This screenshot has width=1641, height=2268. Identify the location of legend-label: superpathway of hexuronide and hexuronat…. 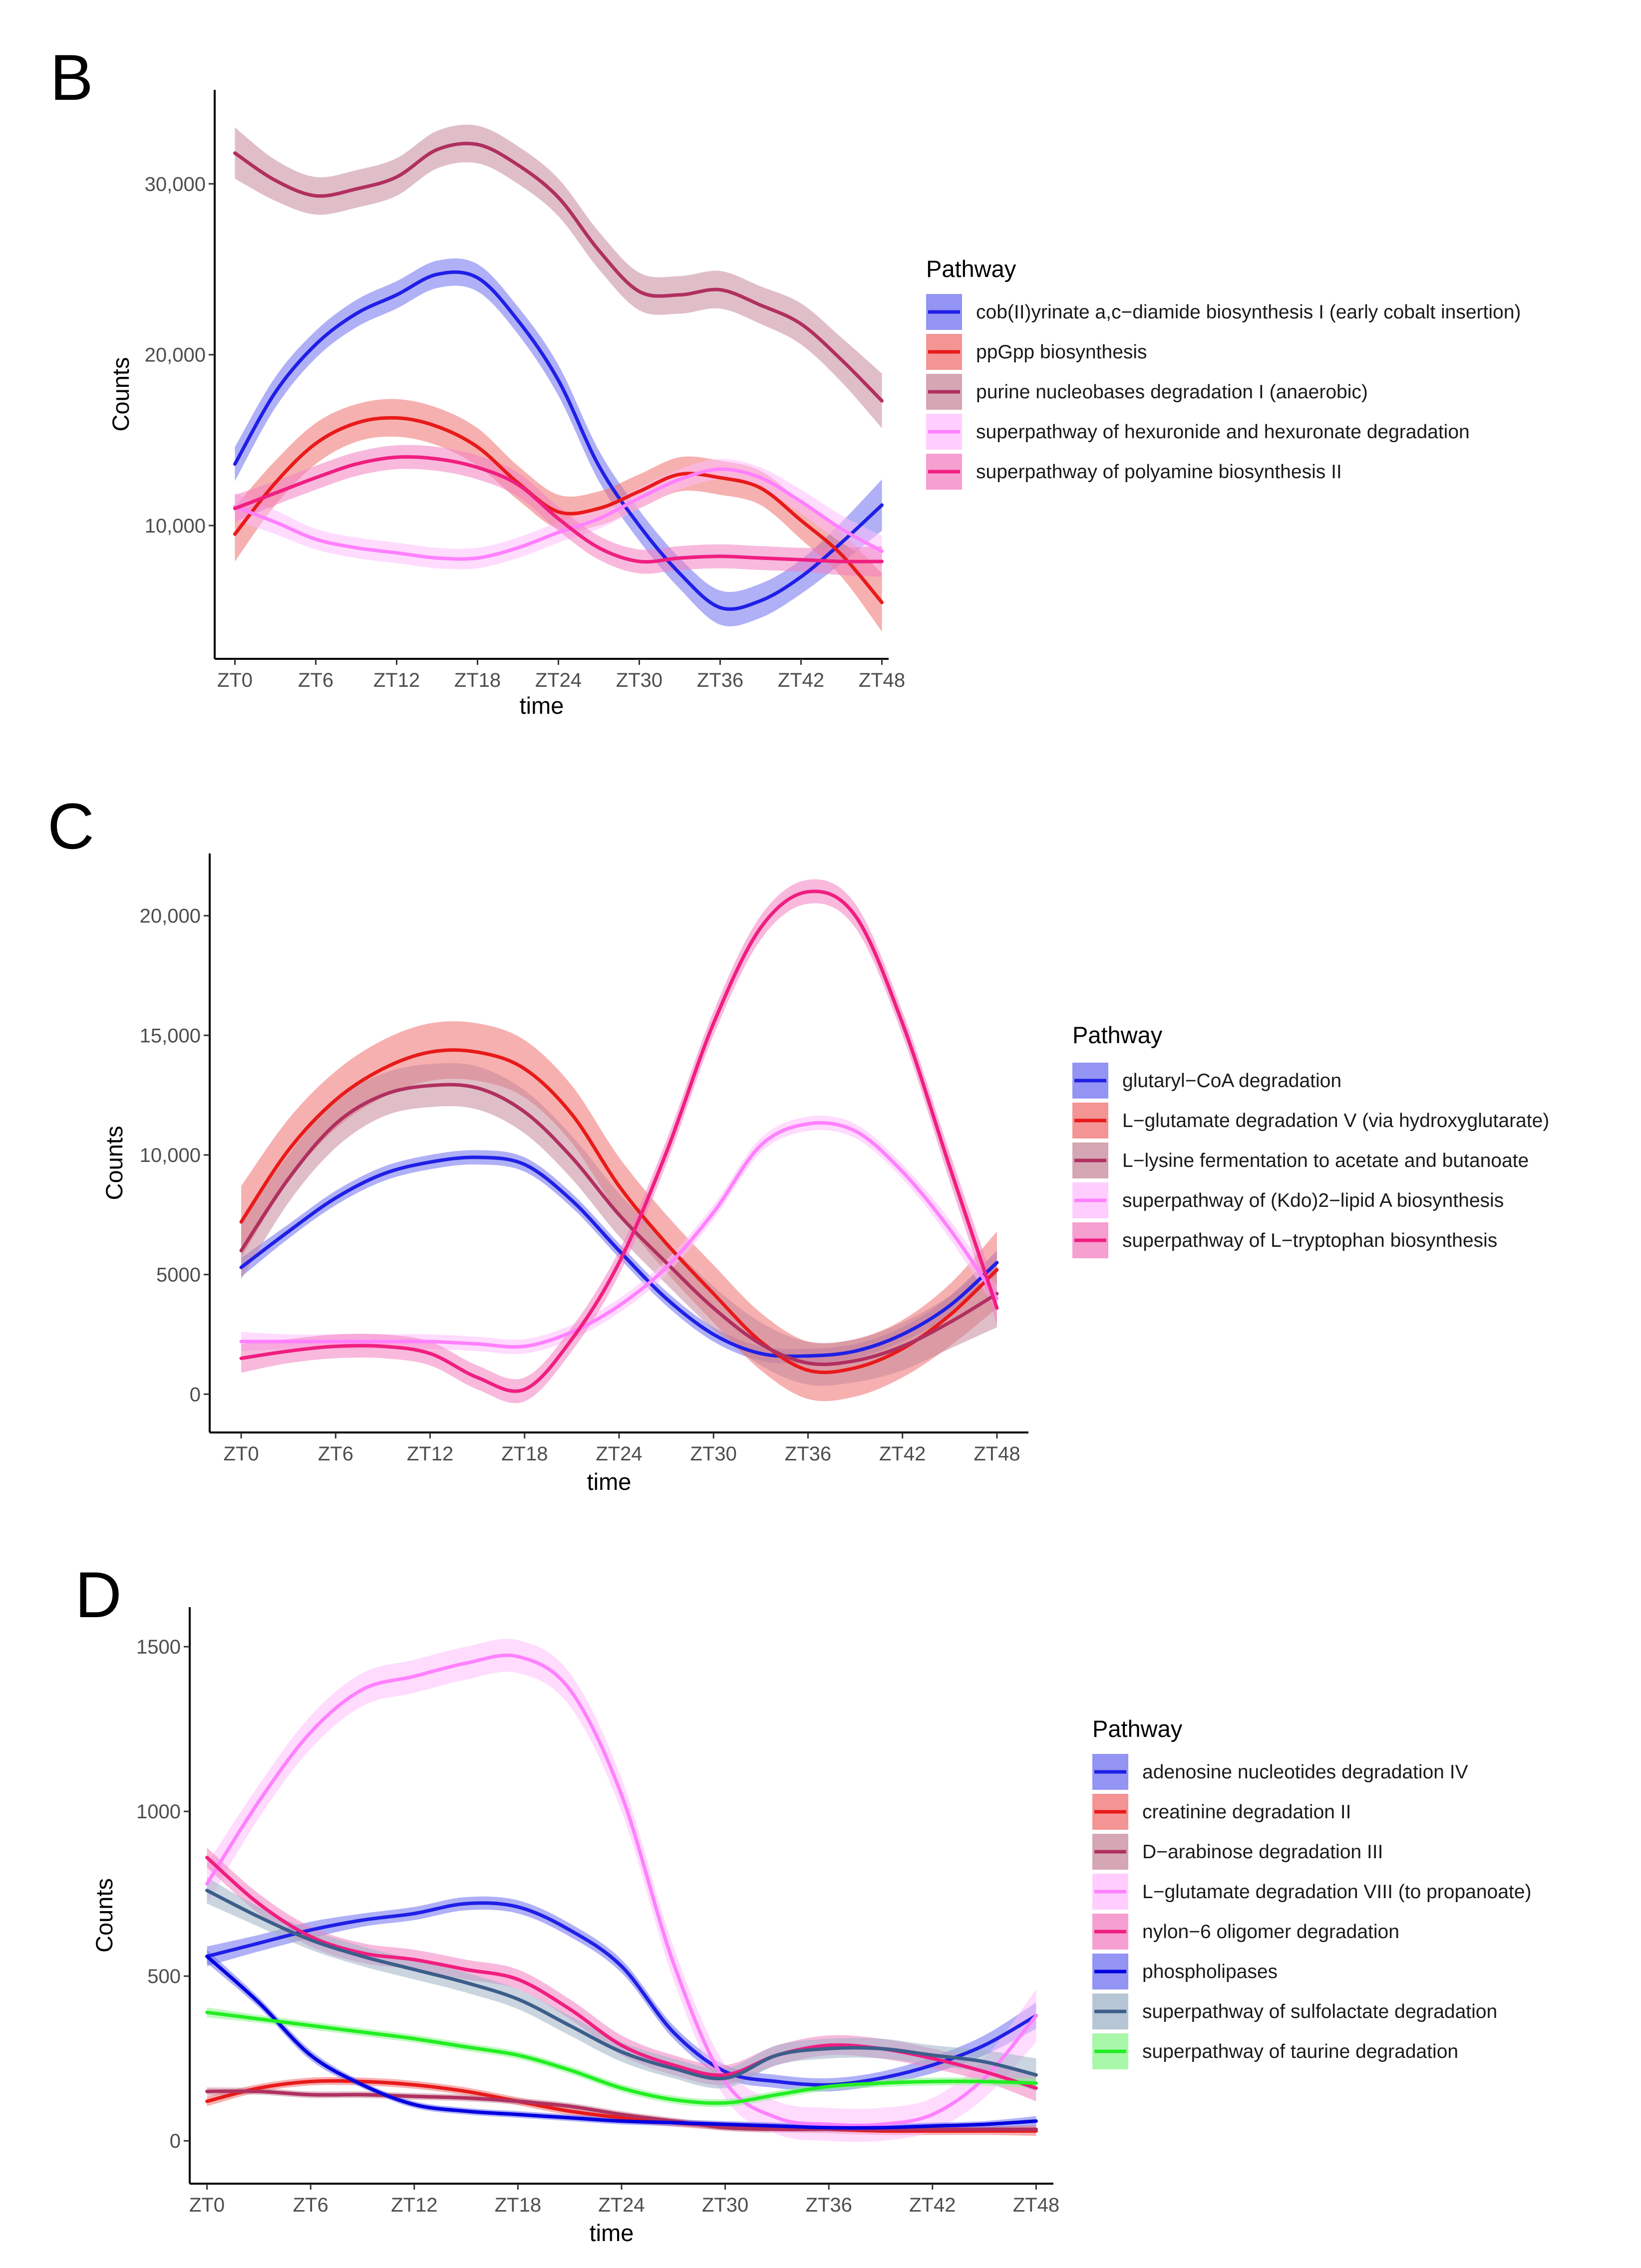
(1223, 432).